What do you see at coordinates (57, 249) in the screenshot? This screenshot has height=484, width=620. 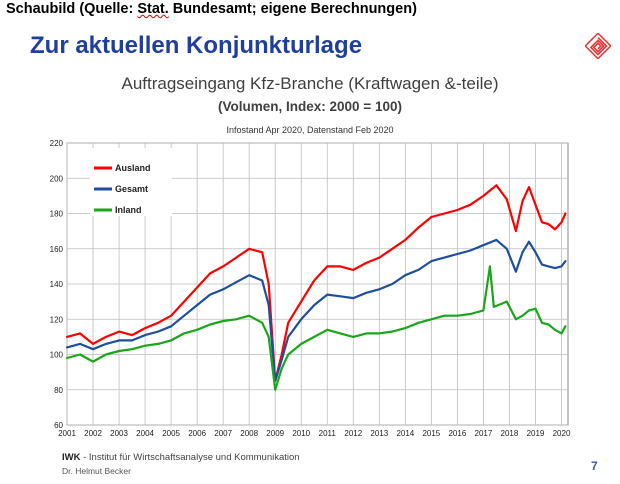 I see `y-tick-label: 160` at bounding box center [57, 249].